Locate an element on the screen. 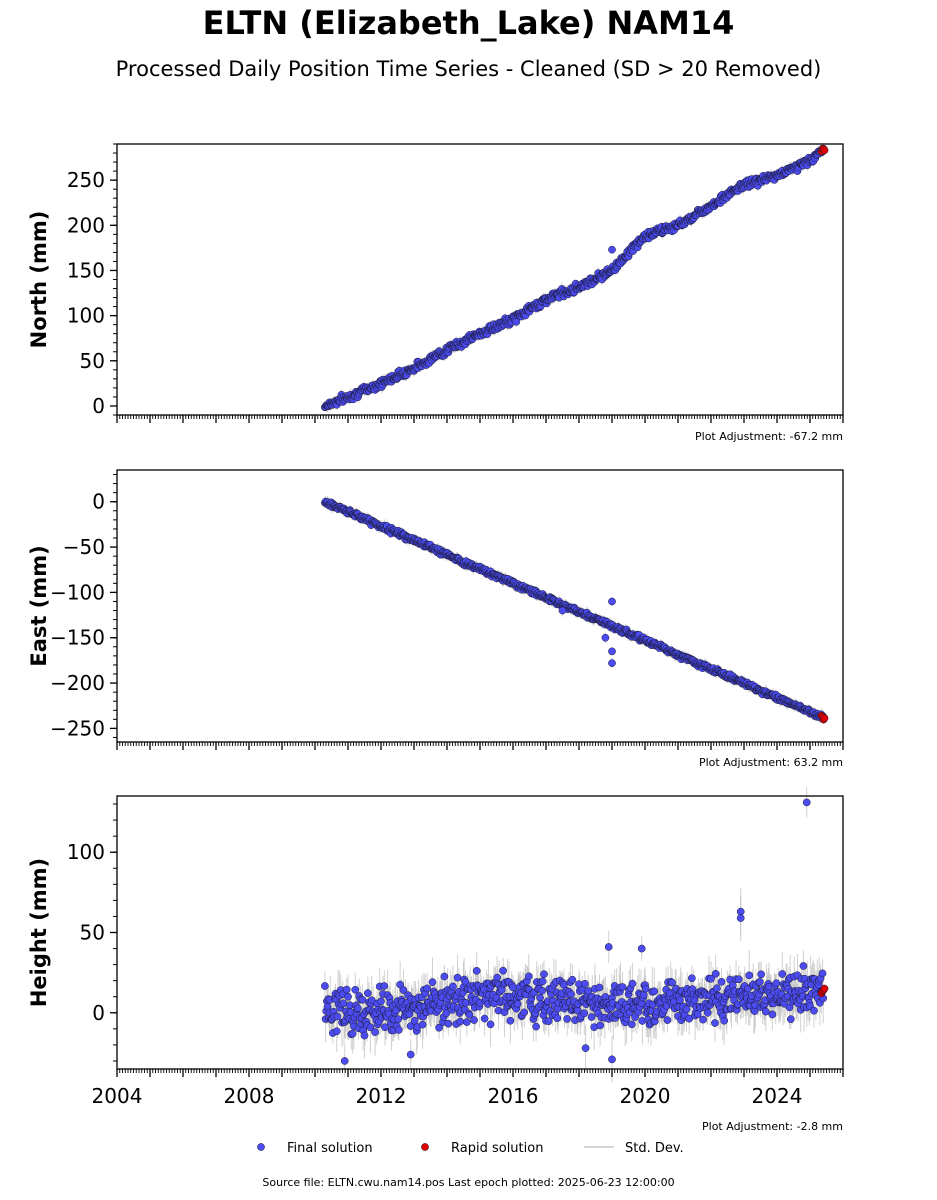  y-tick-label: 150 is located at coordinates (86, 270).